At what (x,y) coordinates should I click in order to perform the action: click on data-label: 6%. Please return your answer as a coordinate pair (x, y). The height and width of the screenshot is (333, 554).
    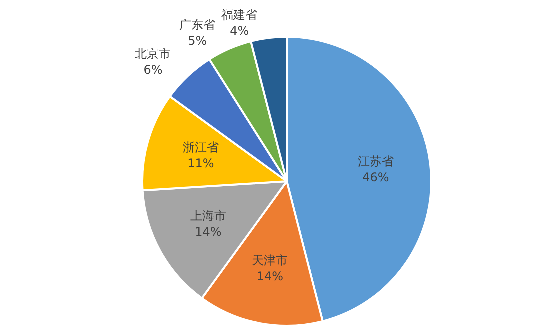
    Looking at the image, I should click on (153, 70).